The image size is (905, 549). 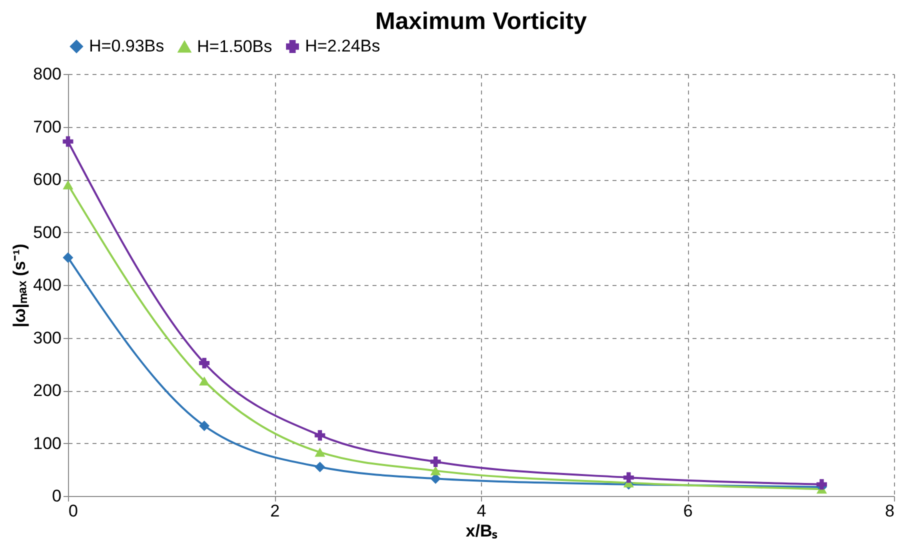 I want to click on y-tick-label: 400, so click(x=47, y=285).